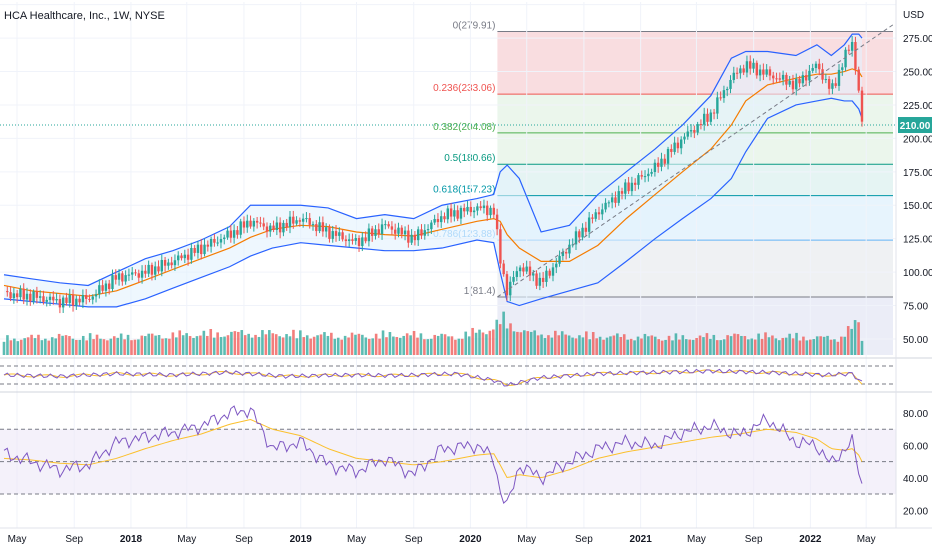  Describe the element at coordinates (915, 479) in the screenshot. I see `rsi-tick-label: 40.00` at that location.